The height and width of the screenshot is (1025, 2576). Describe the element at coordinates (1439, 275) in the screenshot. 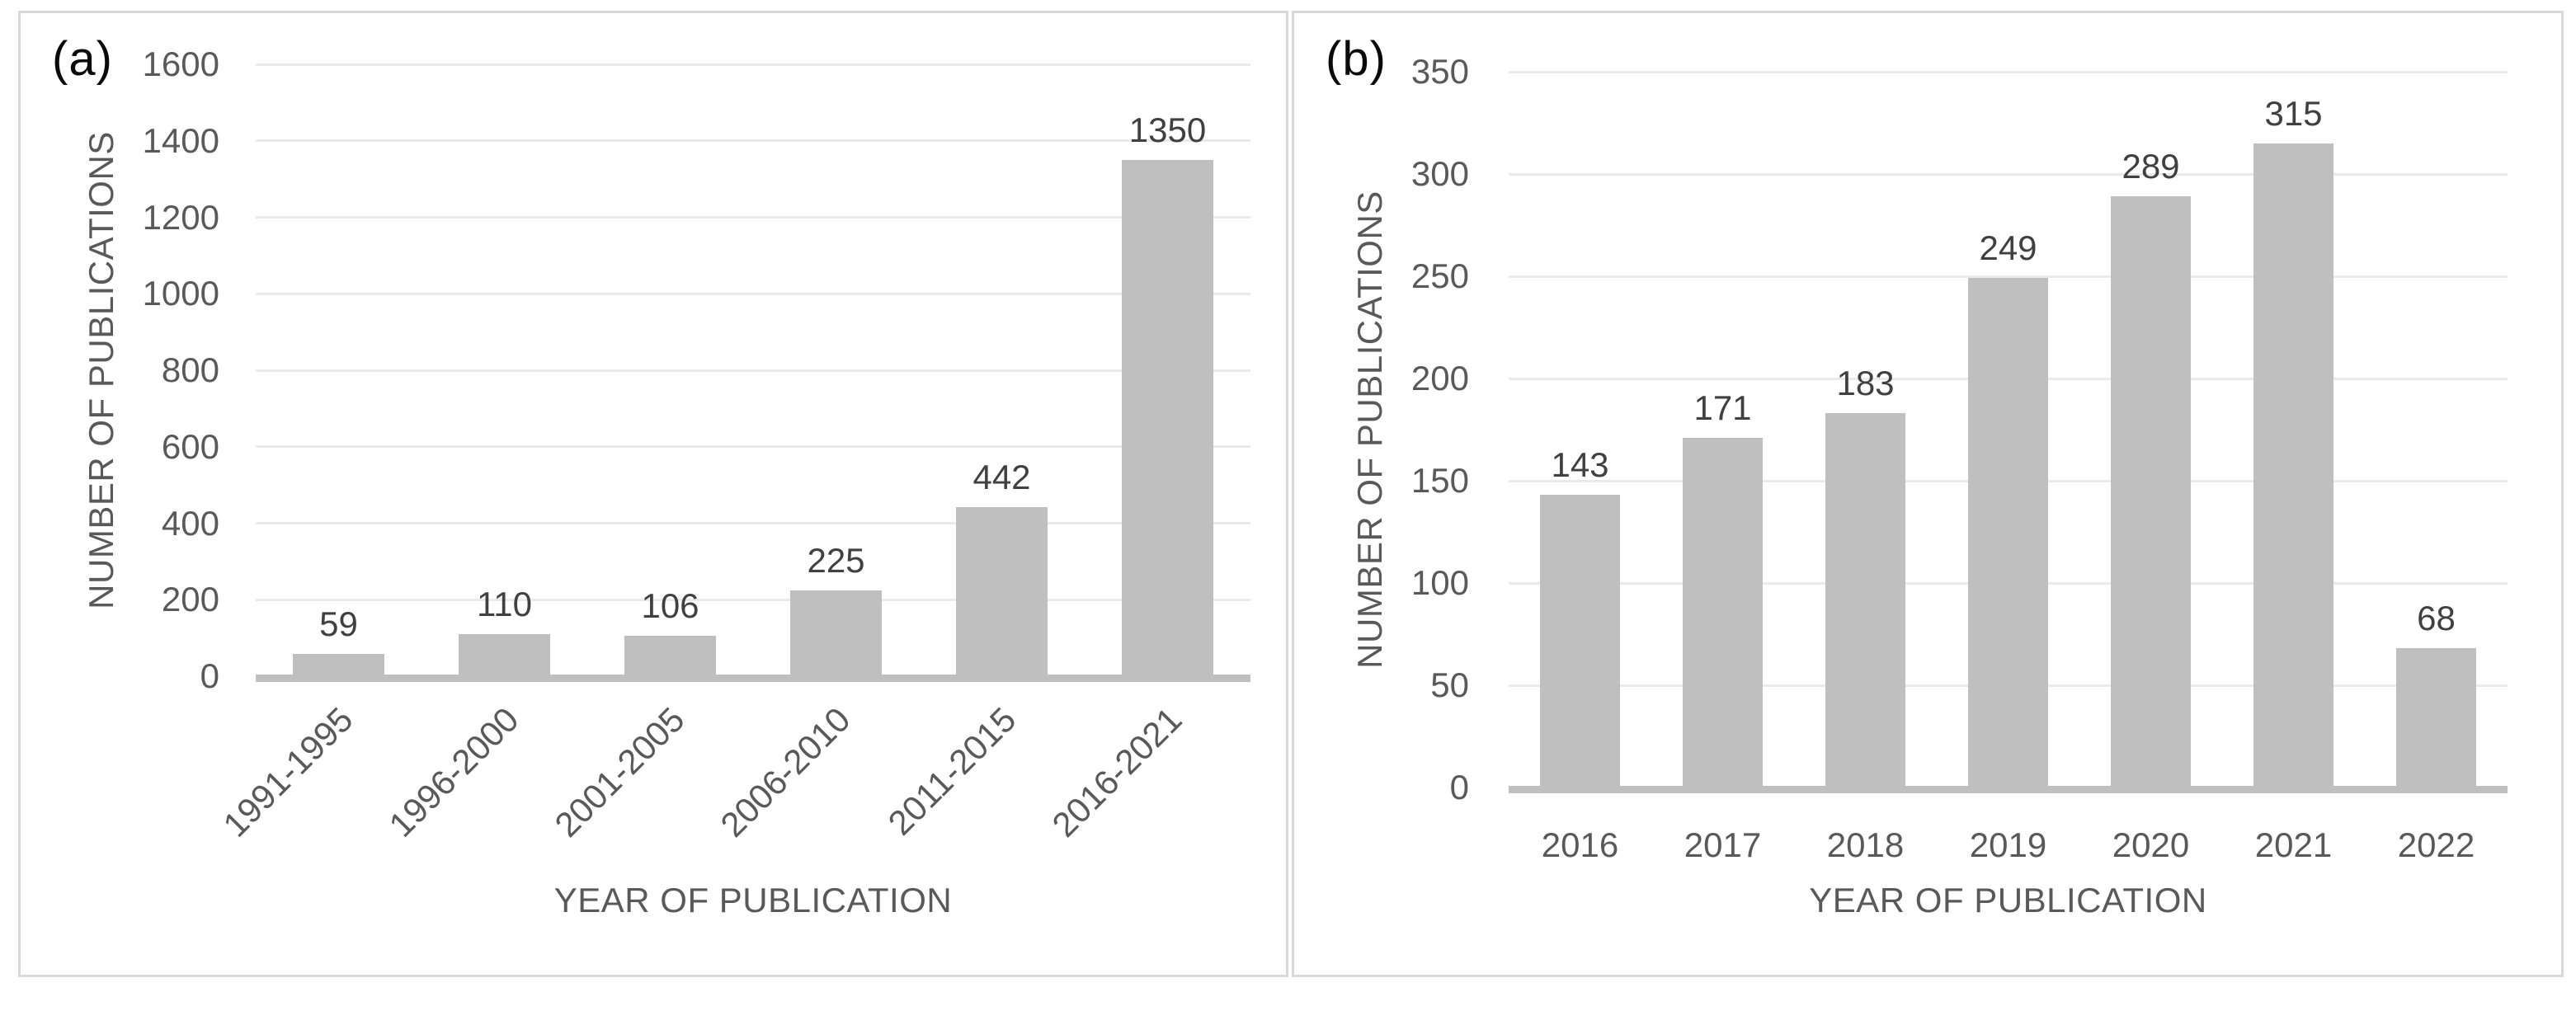

I see `panel-b-y-tick-250: 250` at that location.